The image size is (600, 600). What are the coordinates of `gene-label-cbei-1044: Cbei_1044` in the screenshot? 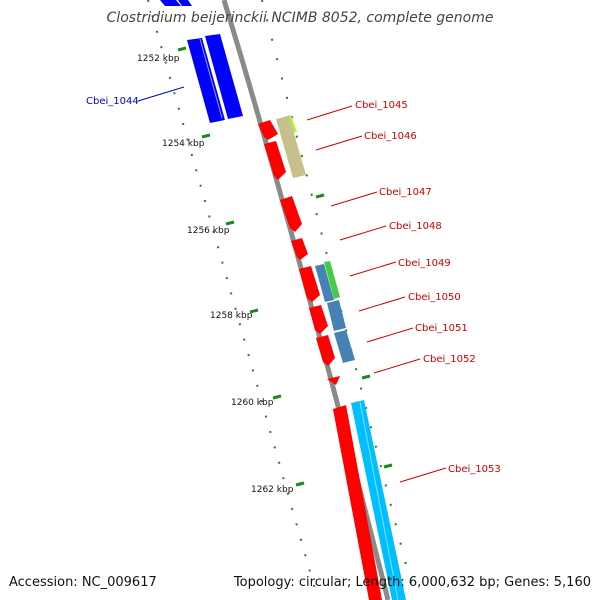 It's located at (112, 101).